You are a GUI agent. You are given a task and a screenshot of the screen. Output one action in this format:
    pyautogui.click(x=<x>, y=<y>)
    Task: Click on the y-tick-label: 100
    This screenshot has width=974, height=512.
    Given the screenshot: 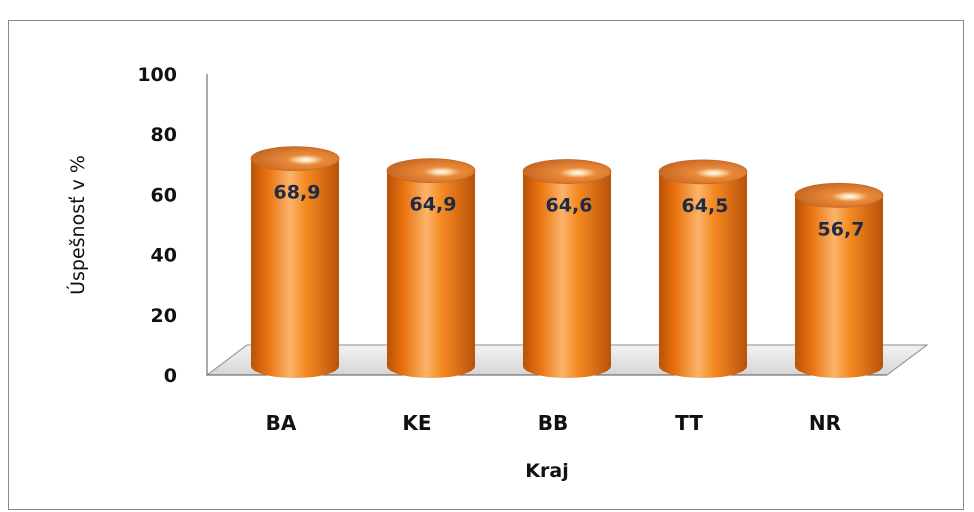 What is the action you would take?
    pyautogui.click(x=157, y=75)
    